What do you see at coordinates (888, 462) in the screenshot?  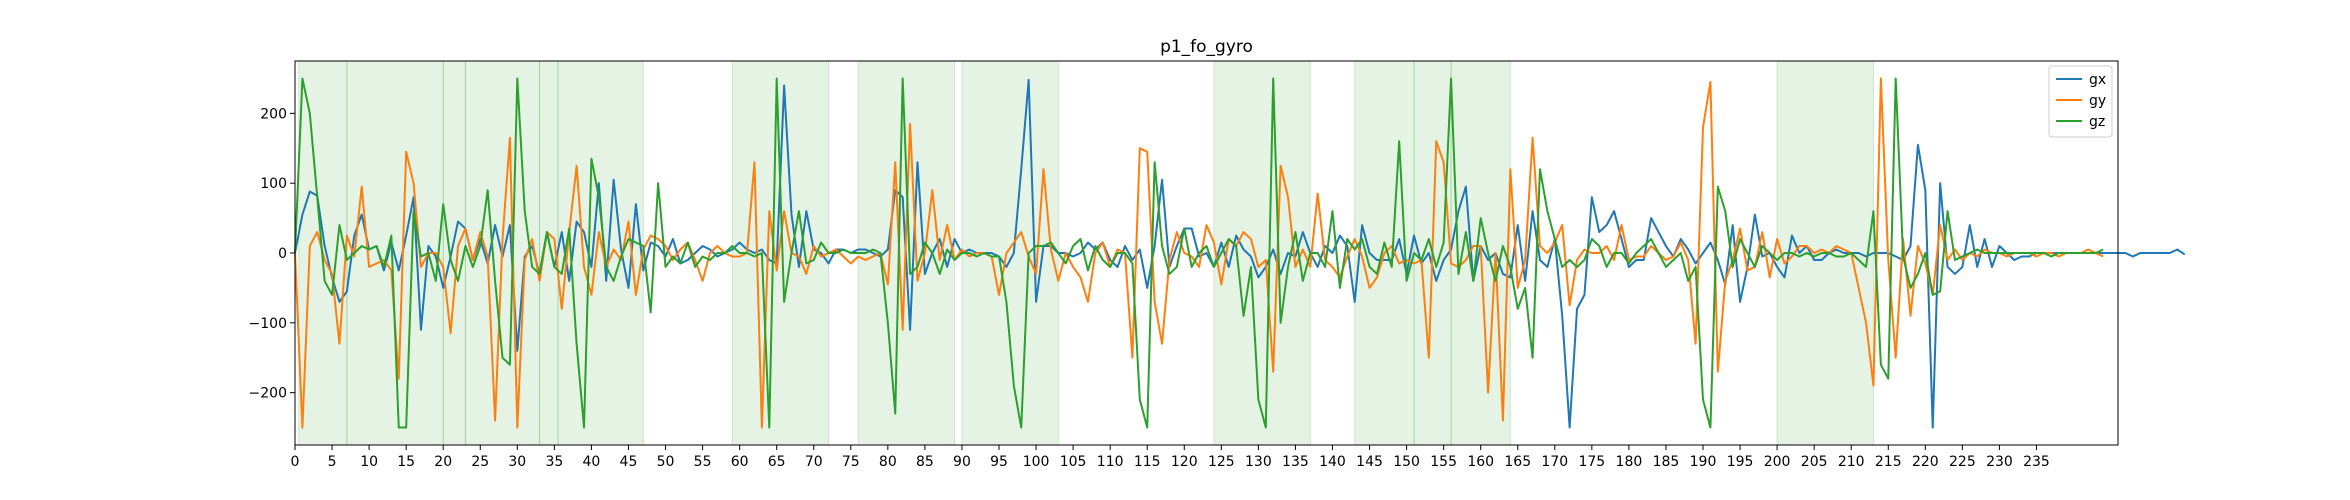 I see `x-tick-label: 80` at bounding box center [888, 462].